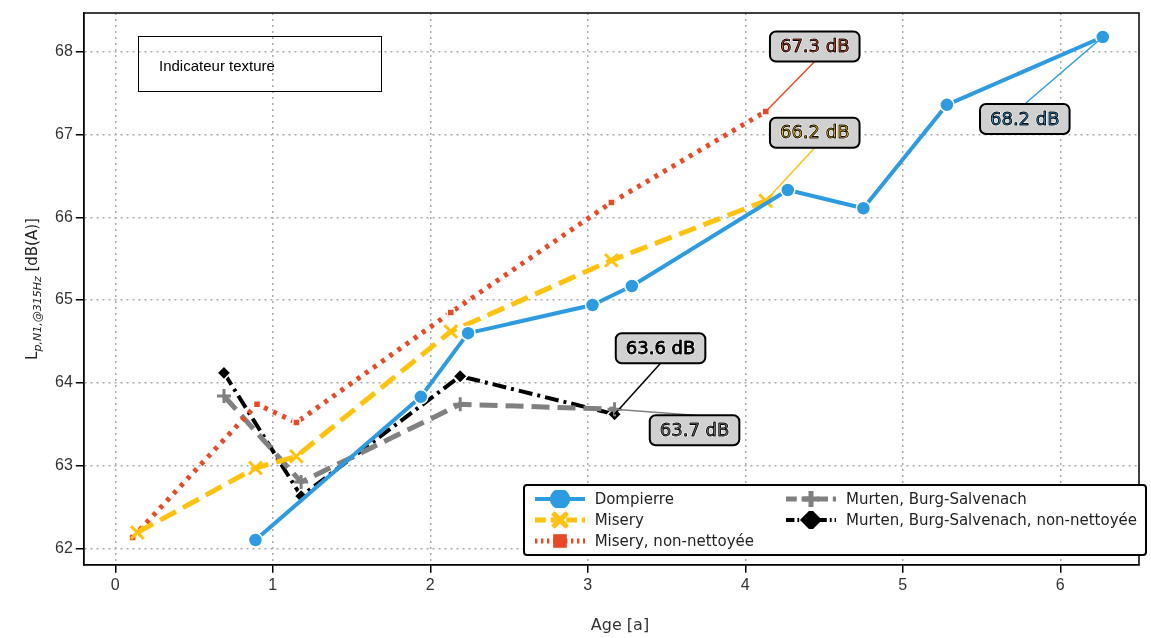 This screenshot has width=1151, height=638. What do you see at coordinates (903, 584) in the screenshot?
I see `x-tick-label: 5` at bounding box center [903, 584].